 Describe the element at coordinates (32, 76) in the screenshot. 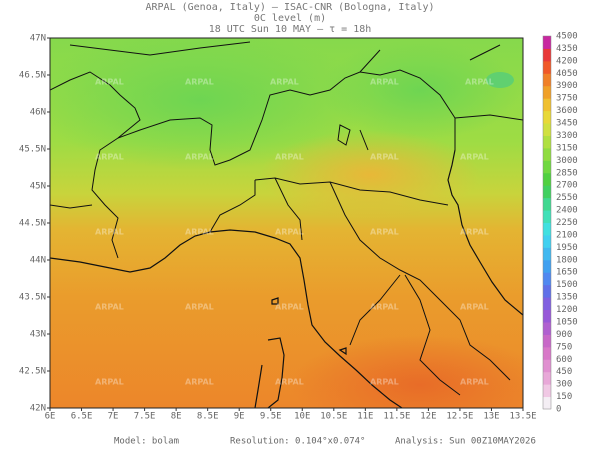

I see `y-tick-label: 46.5N` at that location.